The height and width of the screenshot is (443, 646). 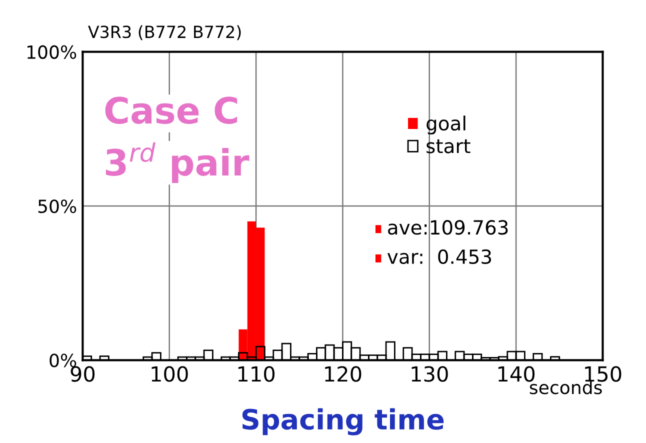 What do you see at coordinates (82, 374) in the screenshot?
I see `x-tick-label: 90` at bounding box center [82, 374].